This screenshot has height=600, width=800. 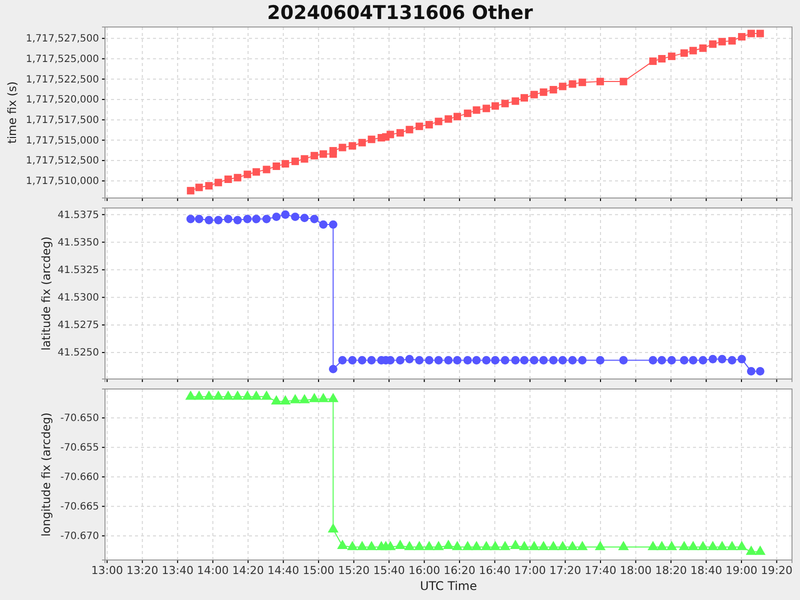 I want to click on x-axis-title: UTC Time, so click(x=448, y=586).